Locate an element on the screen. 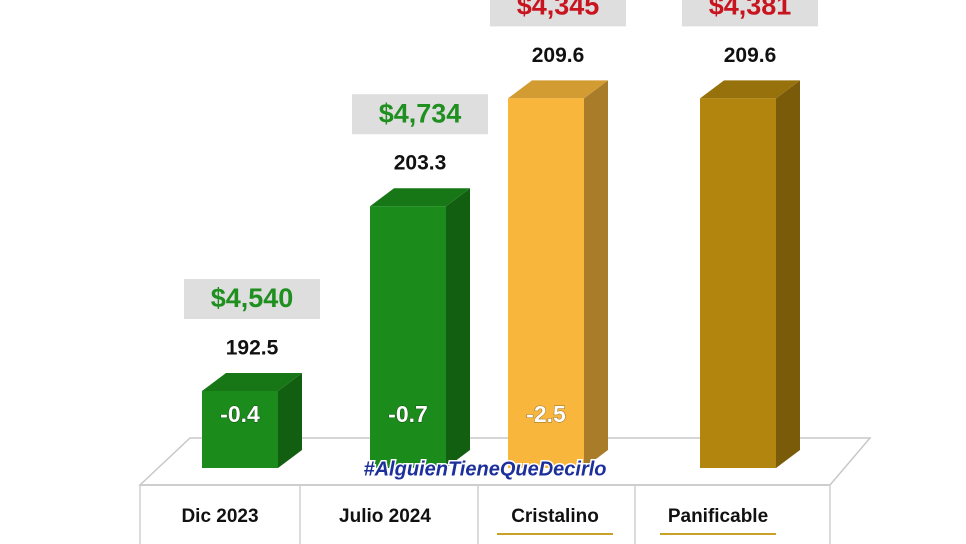  price-label: $4,540 is located at coordinates (252, 298).